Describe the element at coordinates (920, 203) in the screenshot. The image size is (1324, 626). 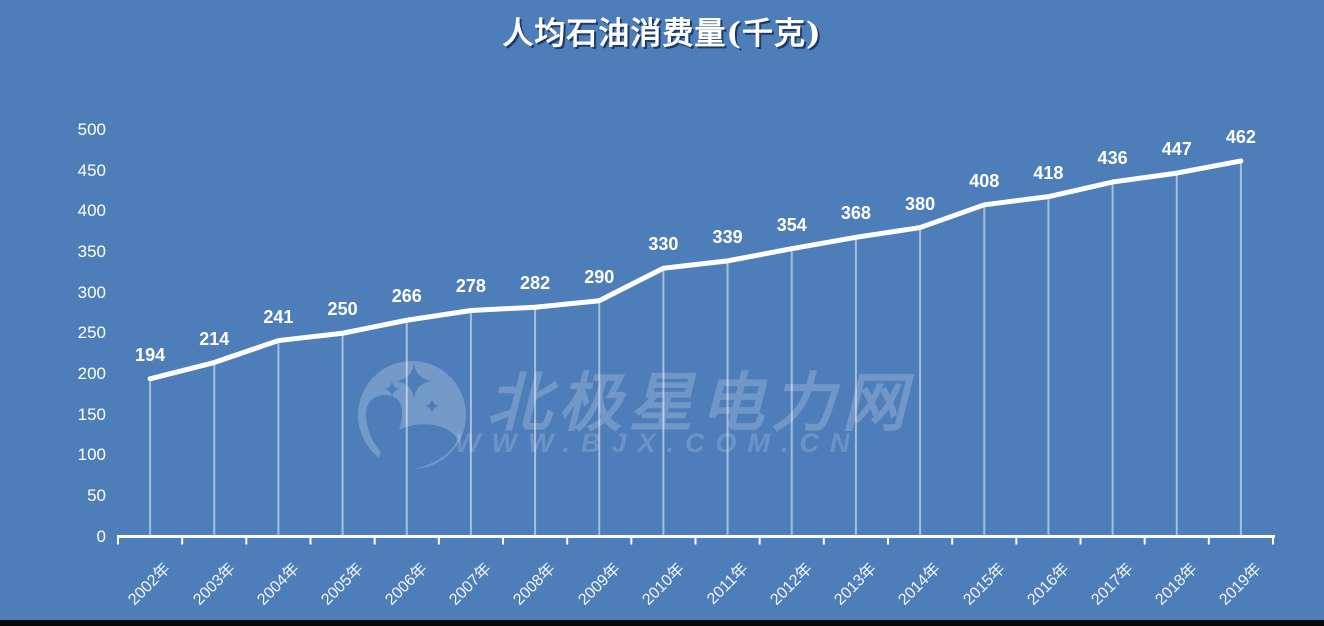
I see `data-label: 380` at that location.